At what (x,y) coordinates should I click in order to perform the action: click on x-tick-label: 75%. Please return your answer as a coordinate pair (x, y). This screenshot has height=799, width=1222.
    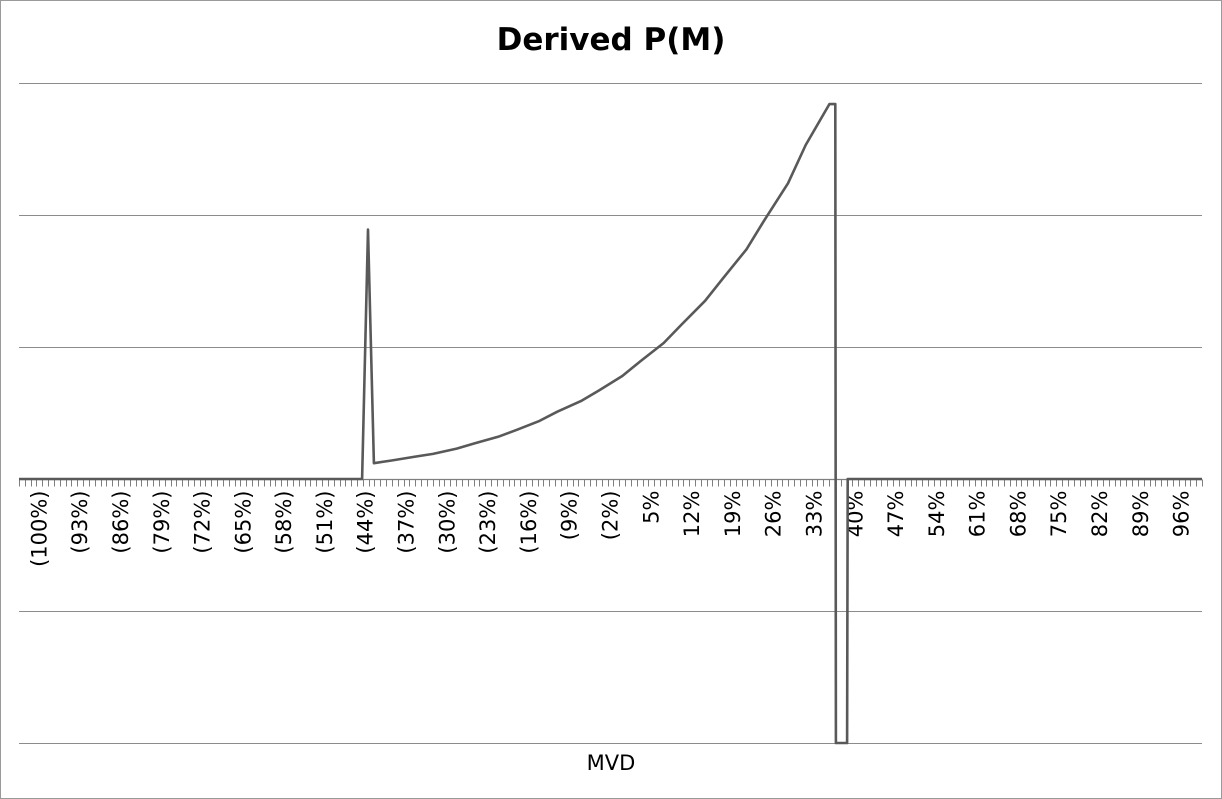
    Looking at the image, I should click on (1059, 514).